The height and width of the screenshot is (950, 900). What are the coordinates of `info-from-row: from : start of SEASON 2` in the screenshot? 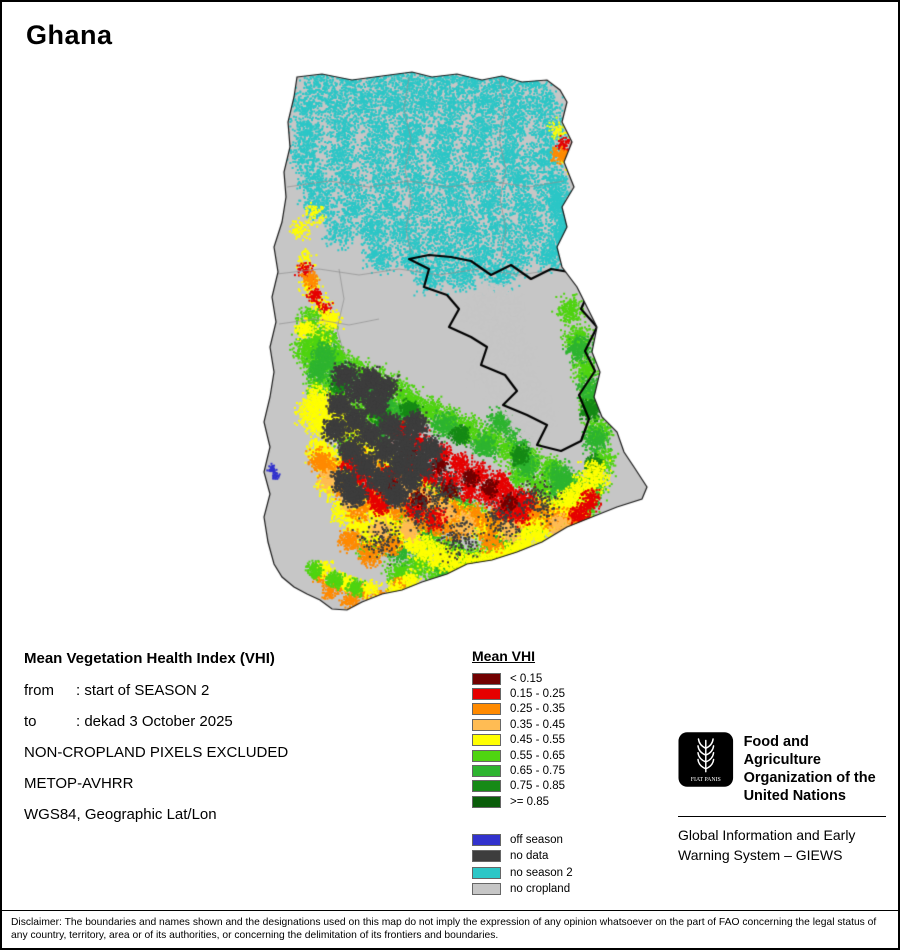 It's located at (156, 690).